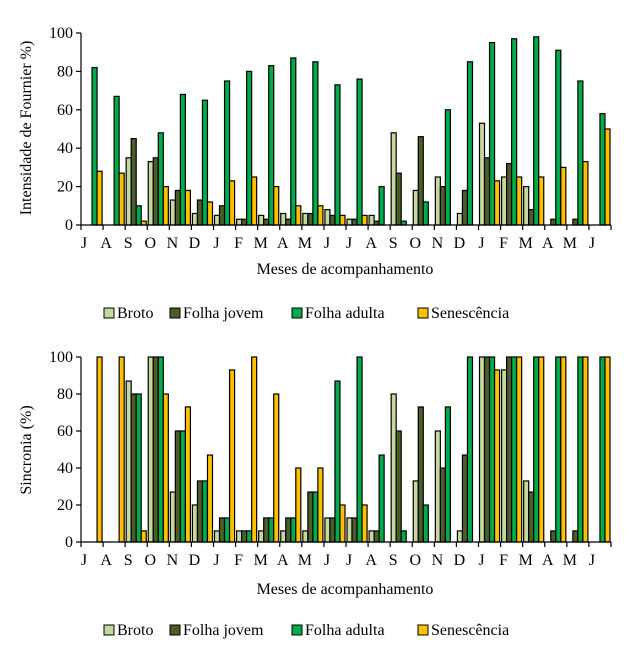 The image size is (628, 658). Describe the element at coordinates (26, 128) in the screenshot. I see `y-axis-title: Intensidade de Fournier %)` at that location.